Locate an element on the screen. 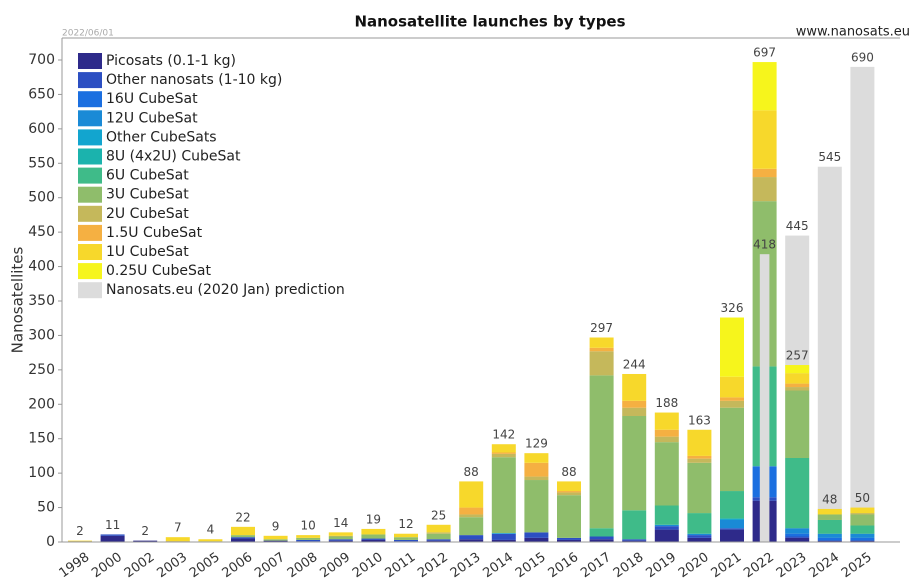 The image size is (912, 583). total-label: 2 is located at coordinates (80, 531).